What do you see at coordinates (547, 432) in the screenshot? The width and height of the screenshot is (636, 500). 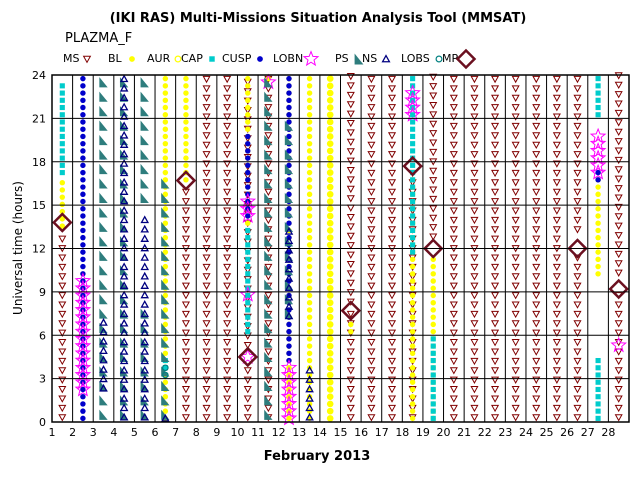 I see `x-tick-label: 25` at bounding box center [547, 432].